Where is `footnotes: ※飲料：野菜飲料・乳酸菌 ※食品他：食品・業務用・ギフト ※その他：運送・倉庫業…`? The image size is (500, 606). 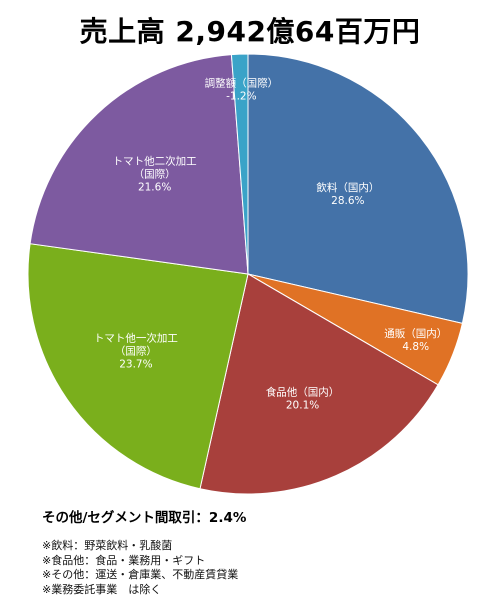
footnotes: ※飲料：野菜飲料・乳酸菌 ※食品他：食品・業務用・ギフト ※その他：運送・倉庫業… is located at coordinates (140, 568).